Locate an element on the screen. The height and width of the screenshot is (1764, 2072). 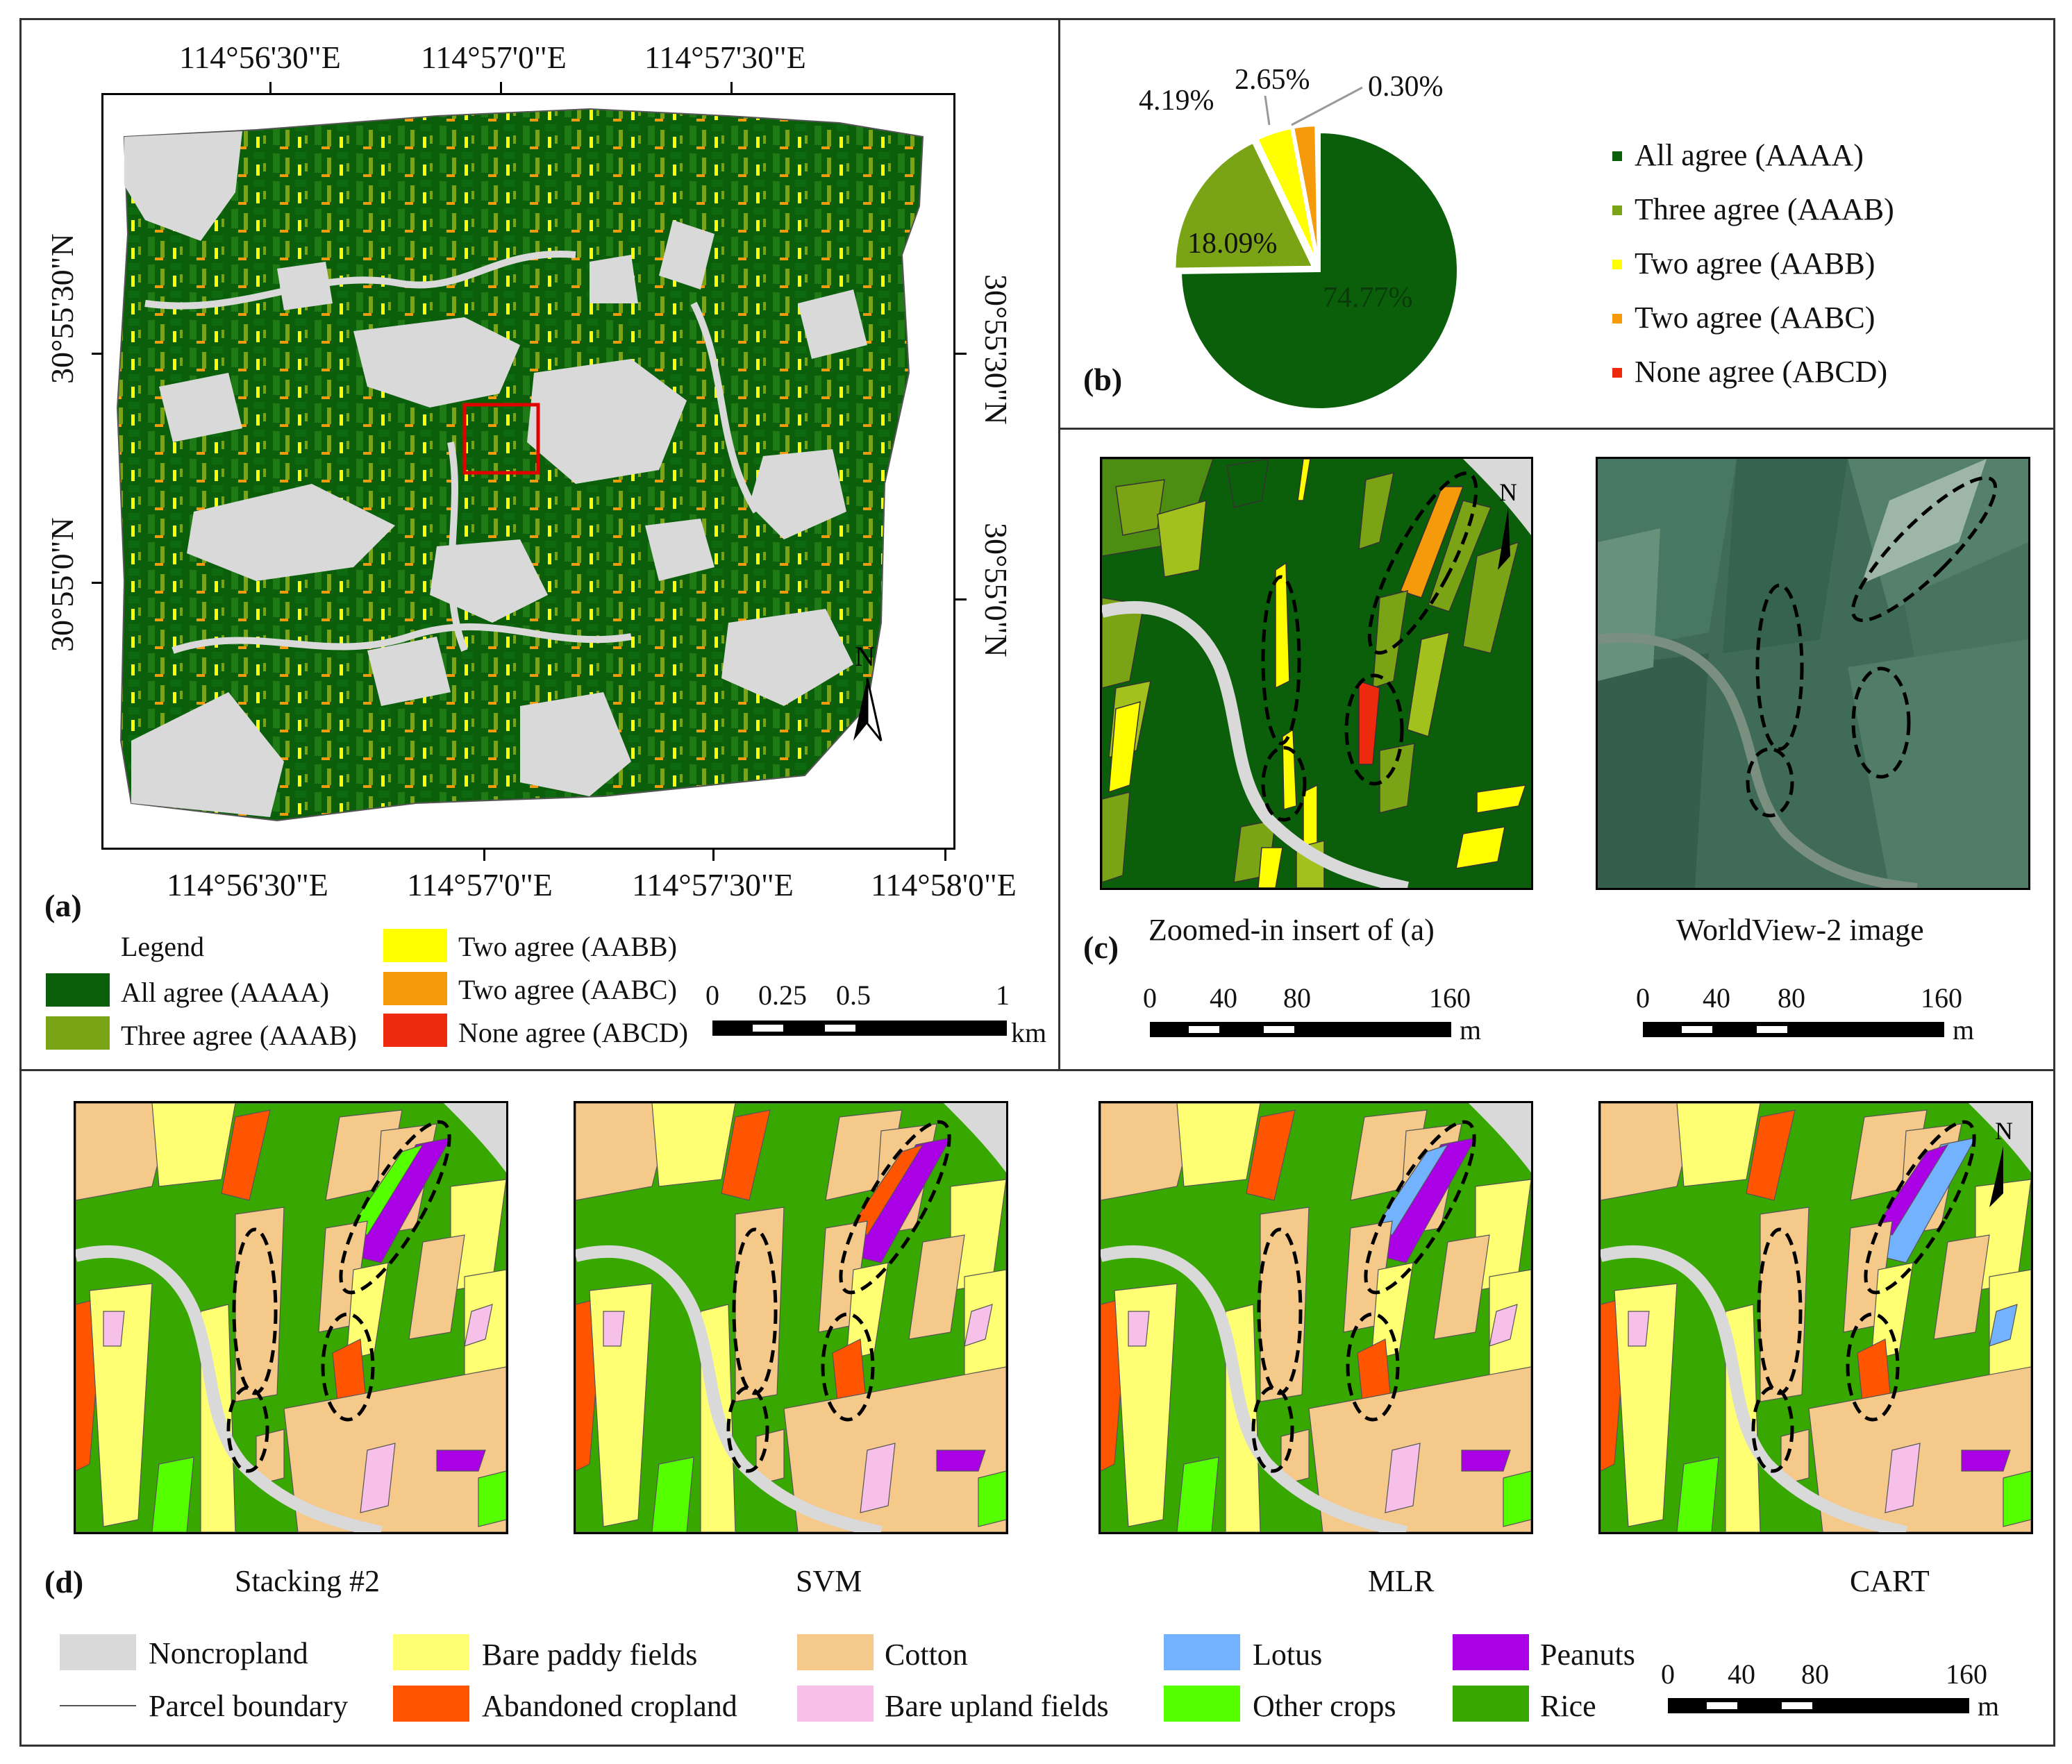
scale-unit: m is located at coordinates (1989, 1706).